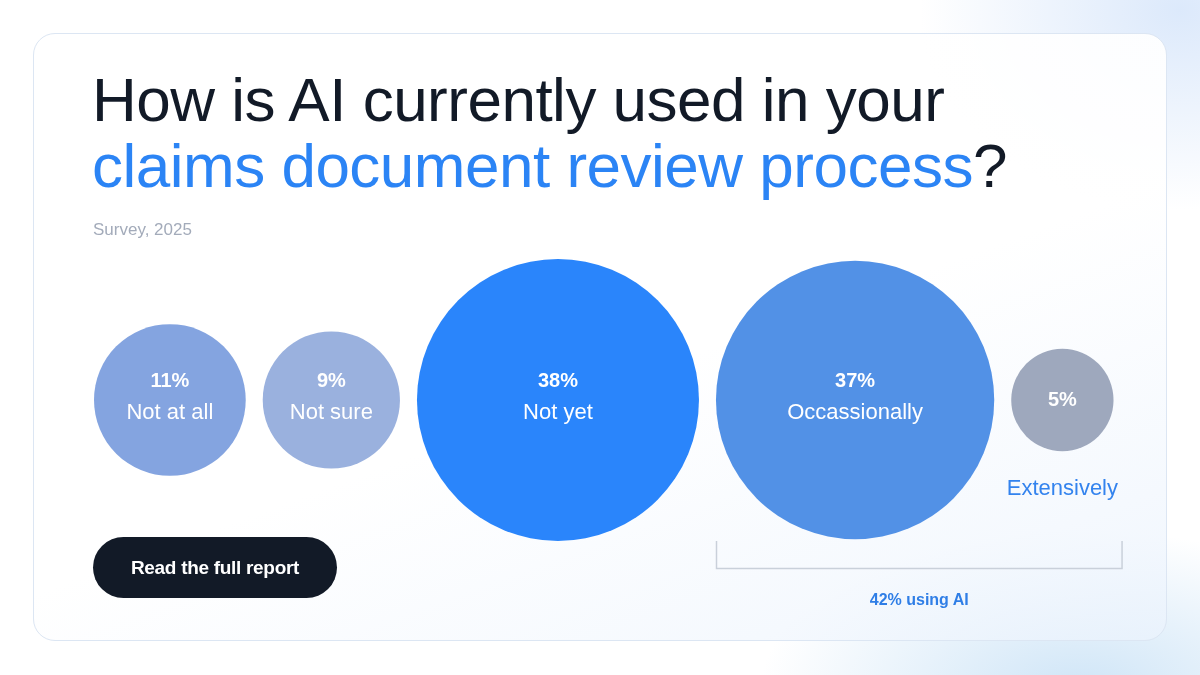 This screenshot has height=675, width=1200. What do you see at coordinates (558, 379) in the screenshot?
I see `data-label: 38%` at bounding box center [558, 379].